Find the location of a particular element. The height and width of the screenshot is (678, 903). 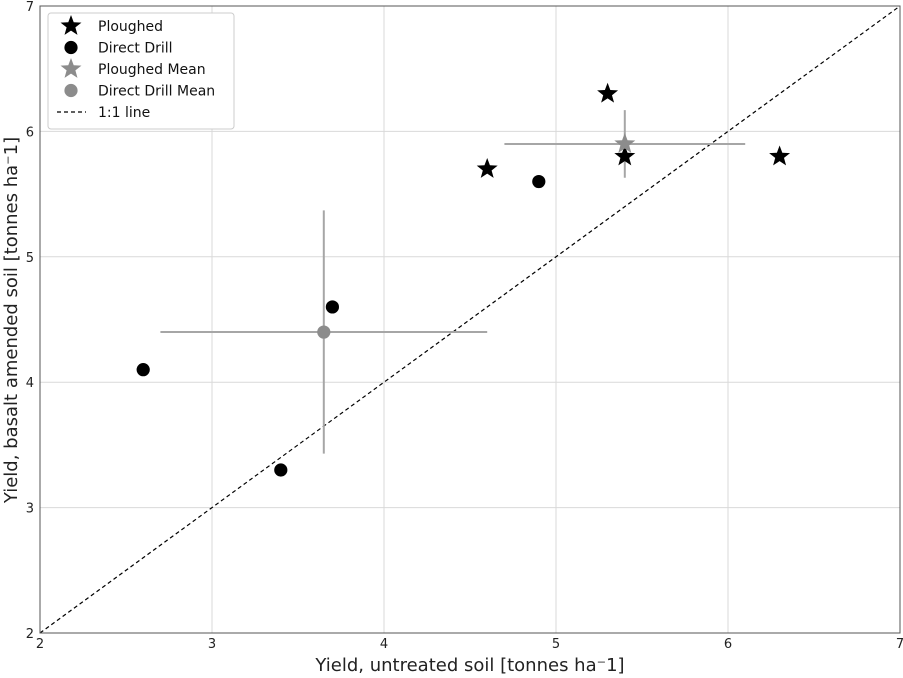

y-tick-label: 7 is located at coordinates (30, 7).